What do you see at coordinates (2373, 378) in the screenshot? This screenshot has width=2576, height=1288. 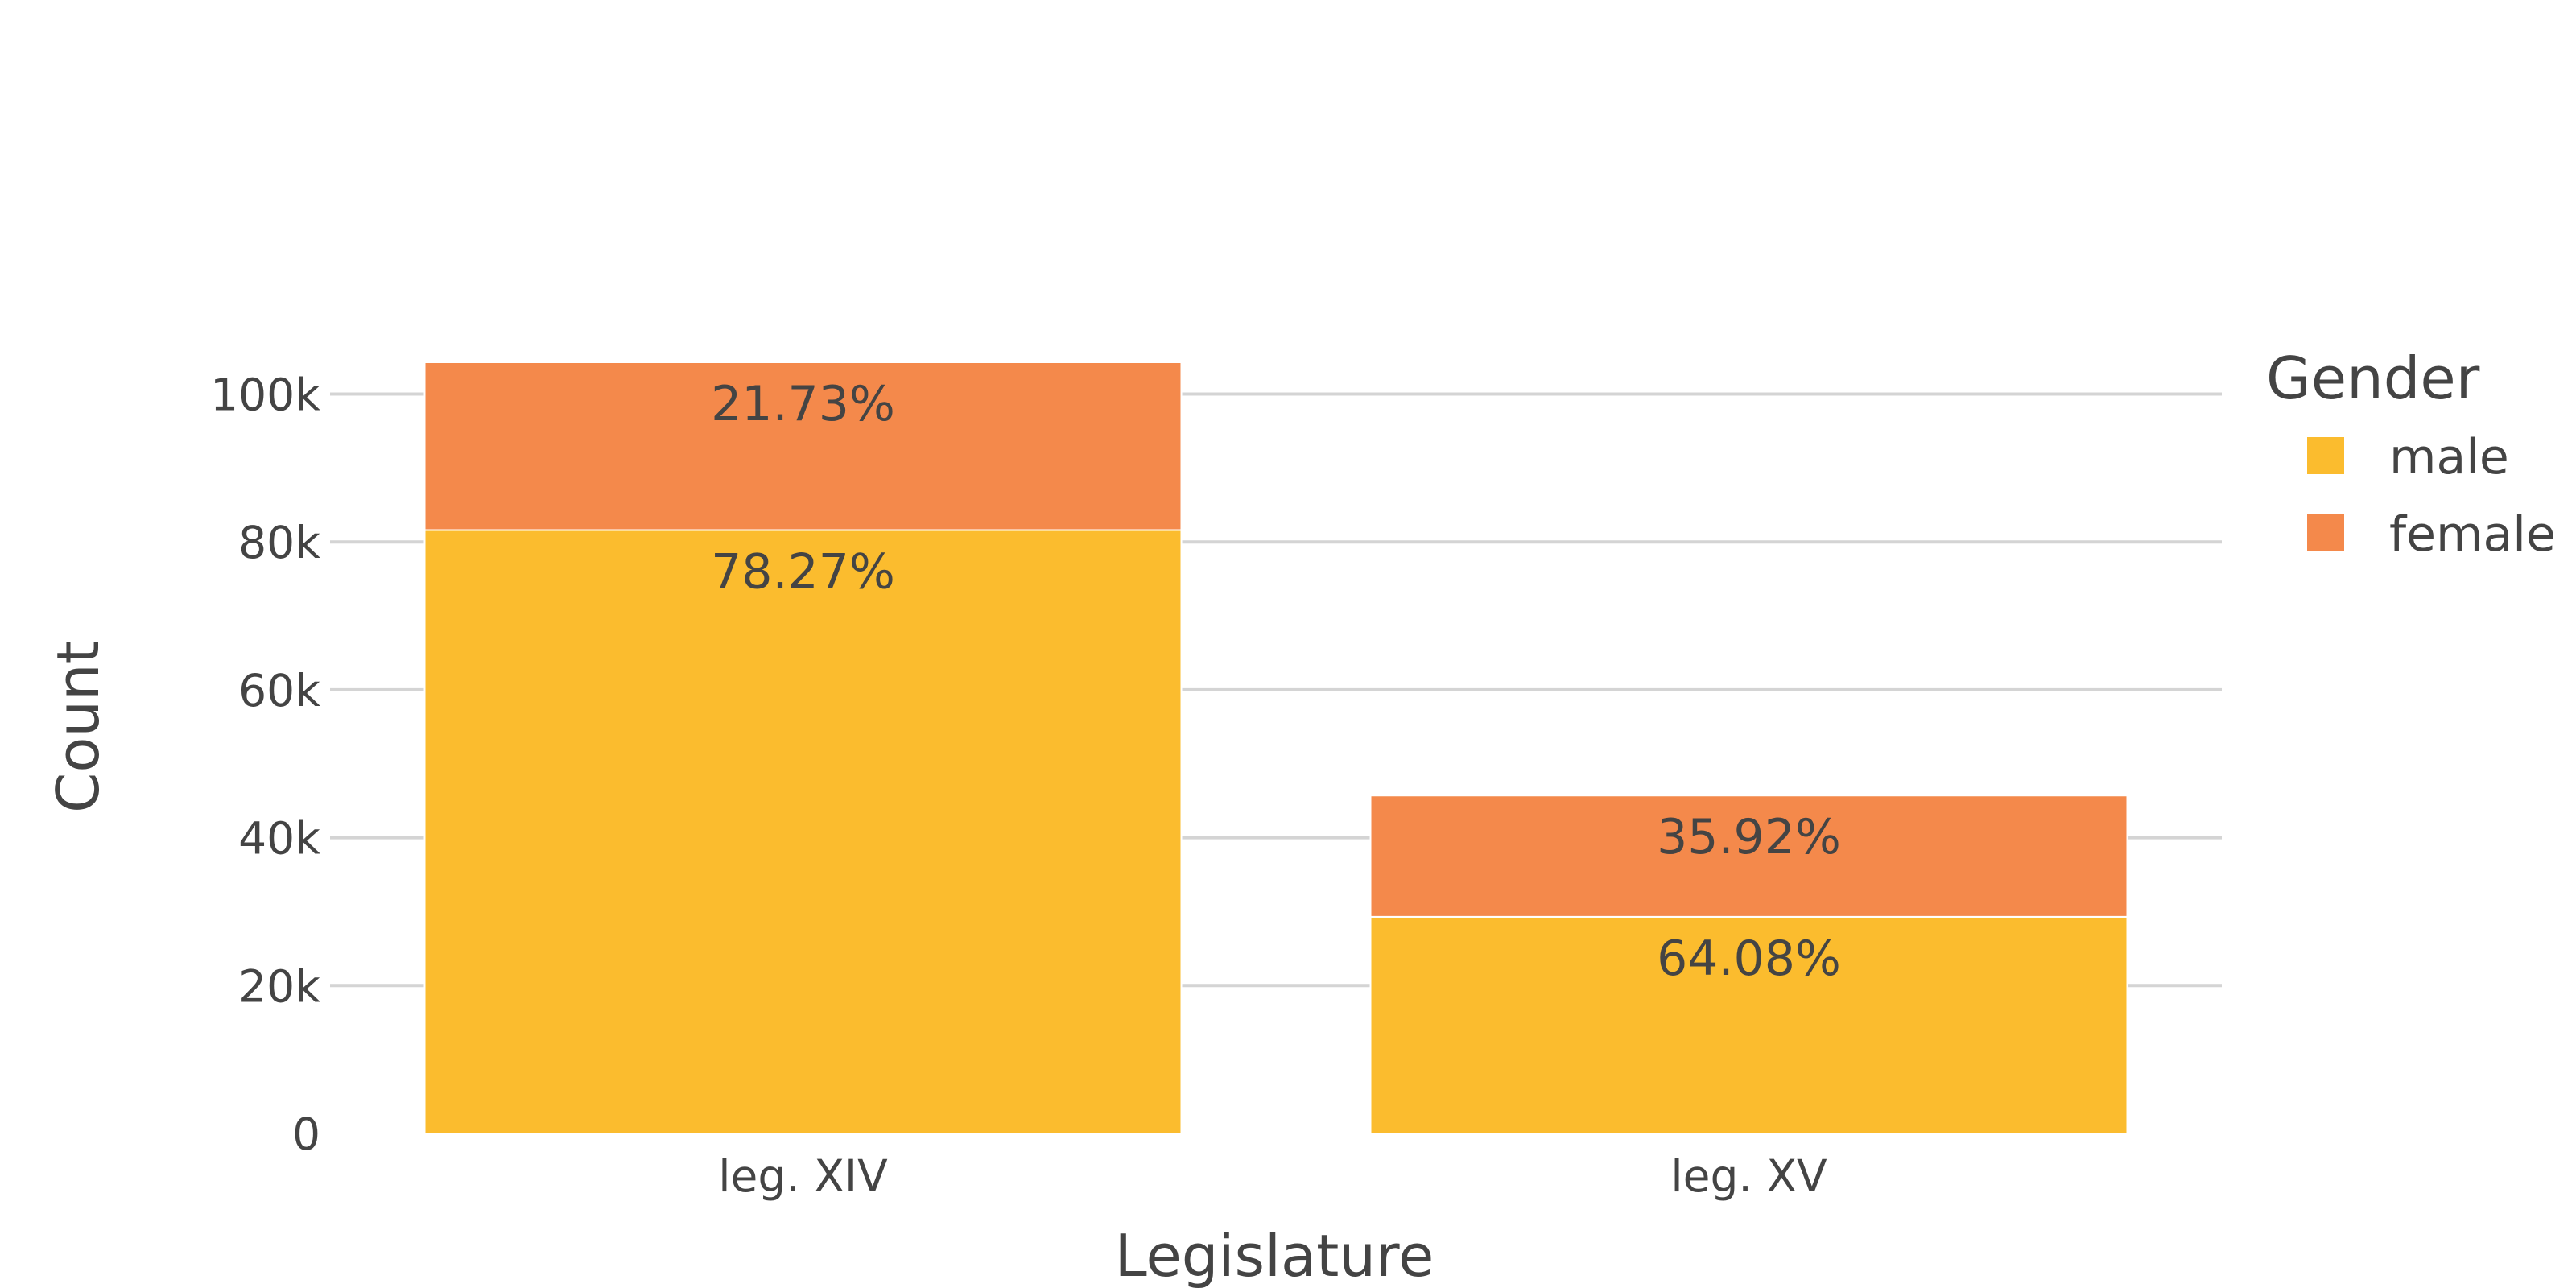 I see `legend-title: Gender` at bounding box center [2373, 378].